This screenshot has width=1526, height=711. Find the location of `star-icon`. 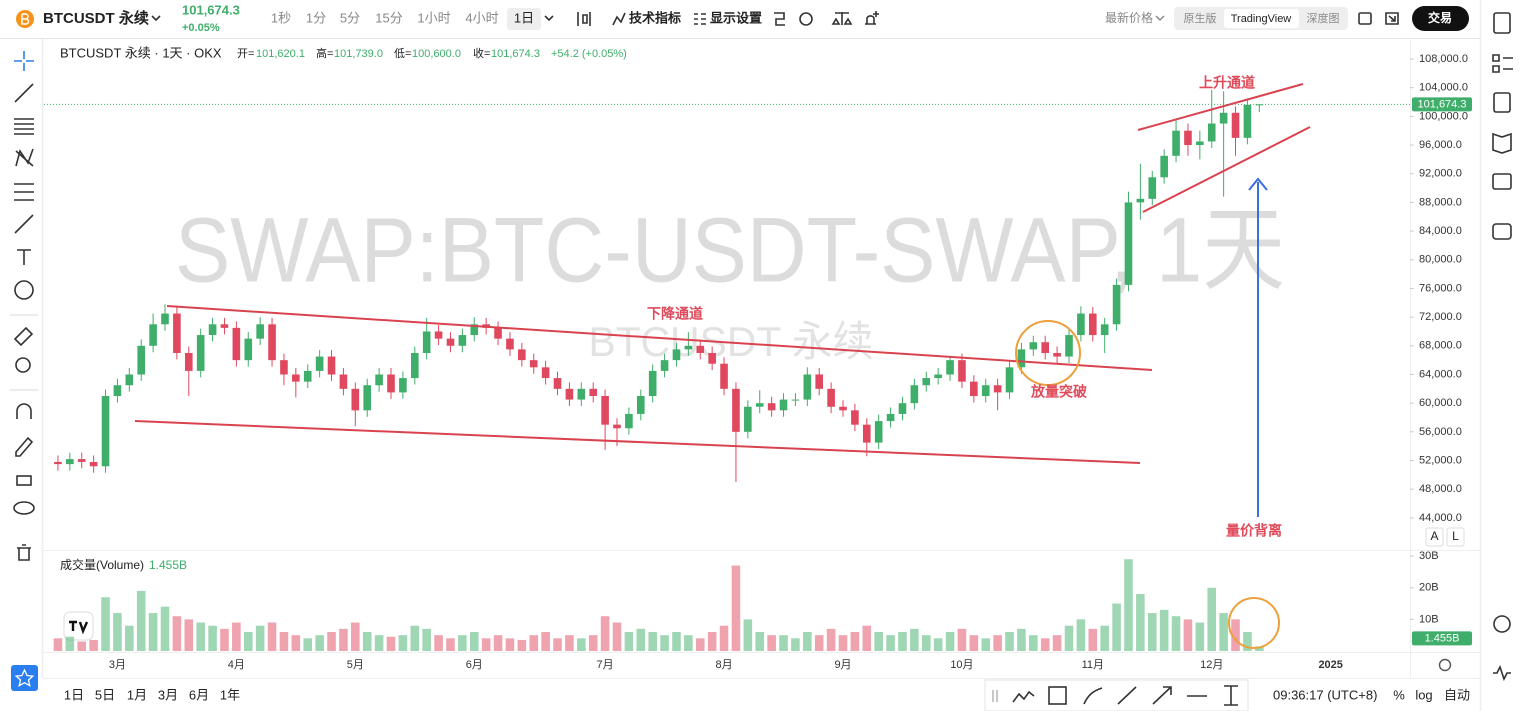

star-icon is located at coordinates (24, 677).